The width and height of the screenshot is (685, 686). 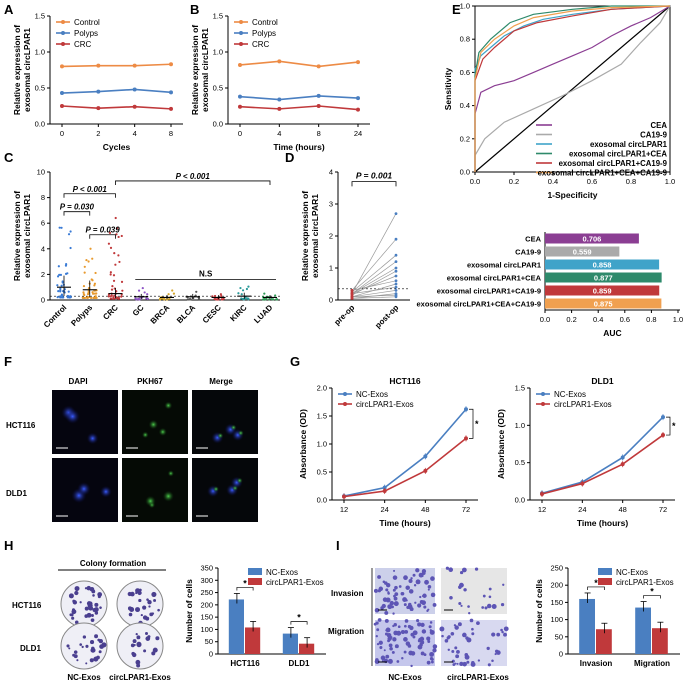 What do you see at coordinates (43, 274) in the screenshot?
I see `chart-c-y-tick-label: 2` at bounding box center [43, 274].